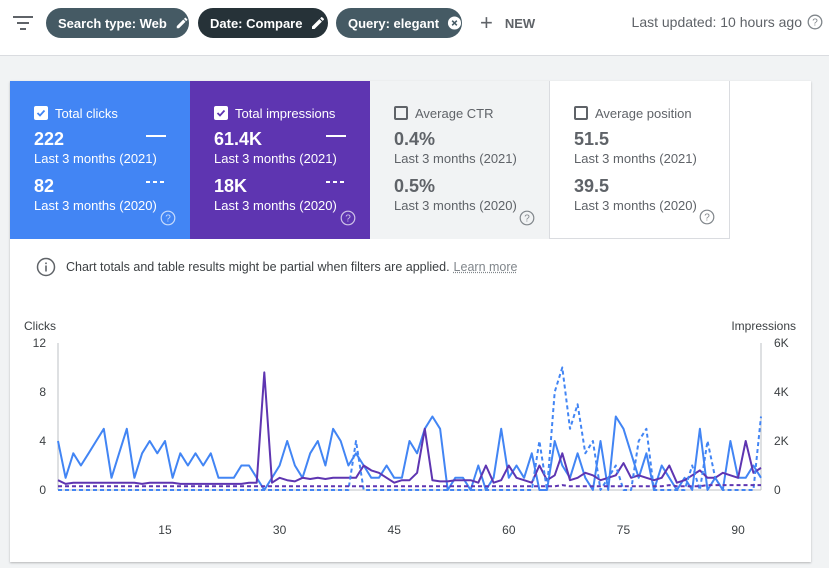  I want to click on date-chip: Date: Compare, so click(263, 23).